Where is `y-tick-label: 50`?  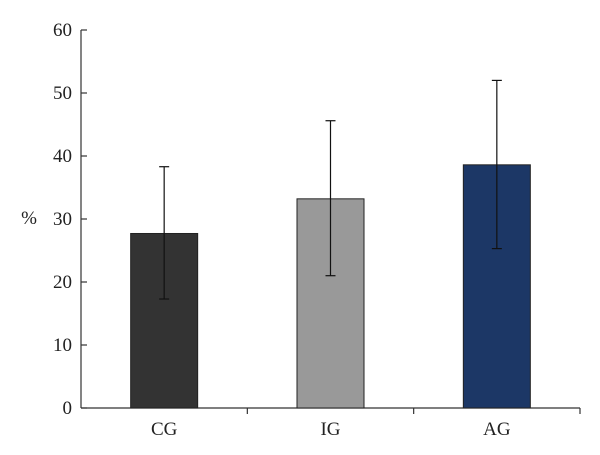 y-tick-label: 50 is located at coordinates (62, 93).